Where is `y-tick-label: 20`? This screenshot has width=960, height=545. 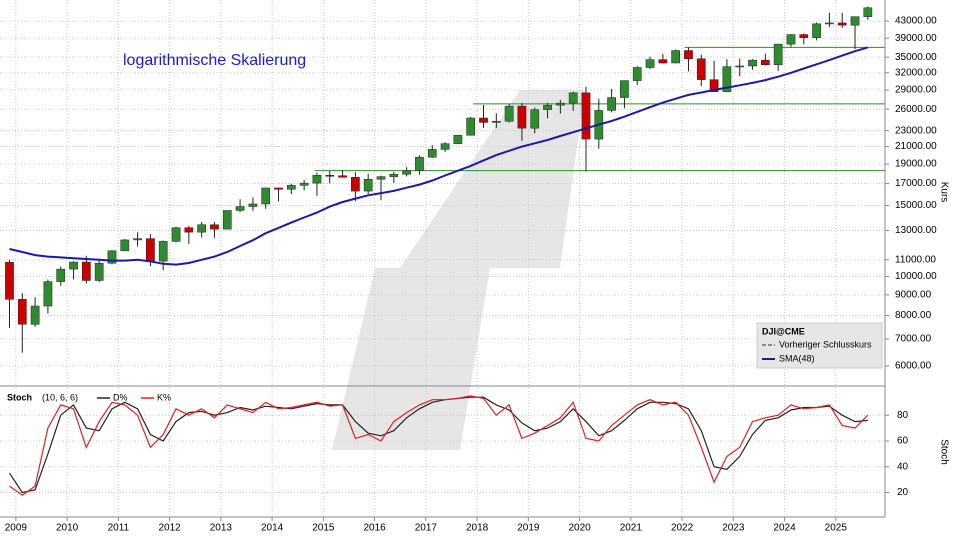 y-tick-label: 20 is located at coordinates (903, 492).